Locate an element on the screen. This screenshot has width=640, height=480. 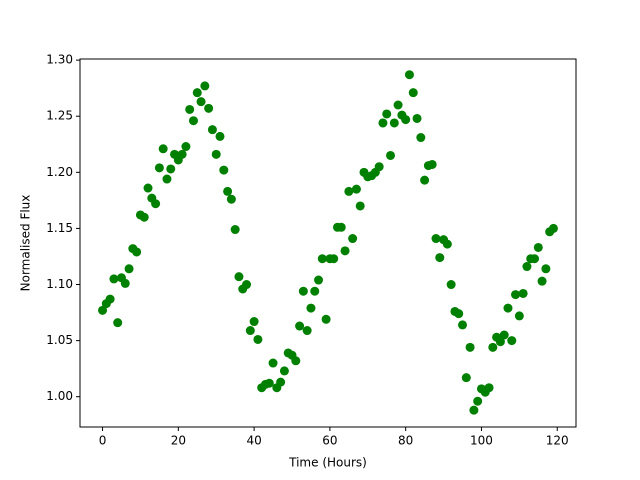
y-tick-label: 1.00 is located at coordinates (59, 396).